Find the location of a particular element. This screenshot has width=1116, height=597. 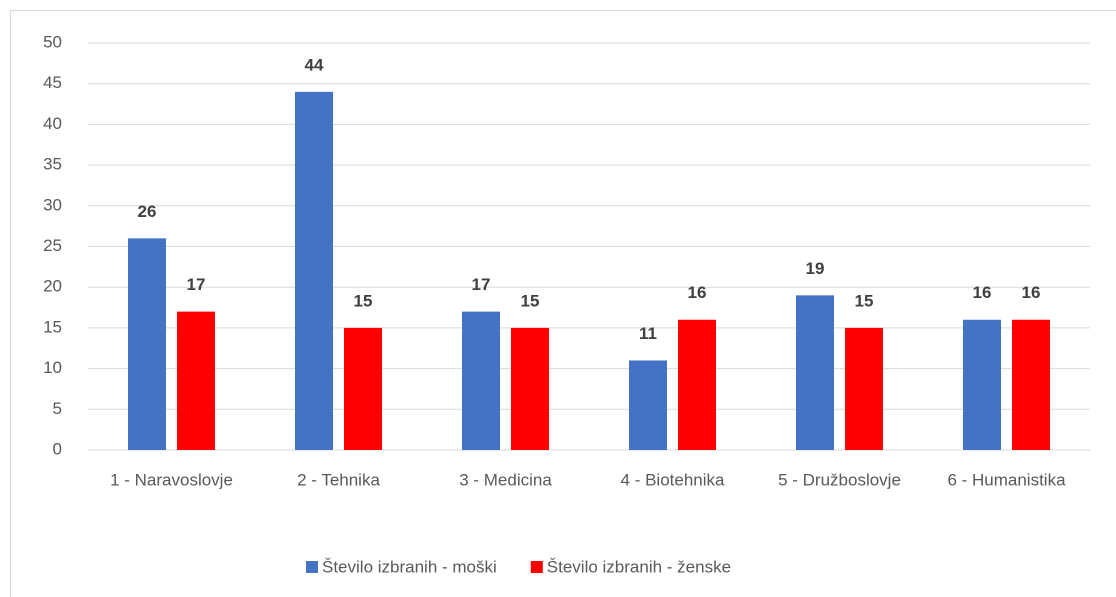

data-label: 19 is located at coordinates (815, 268).